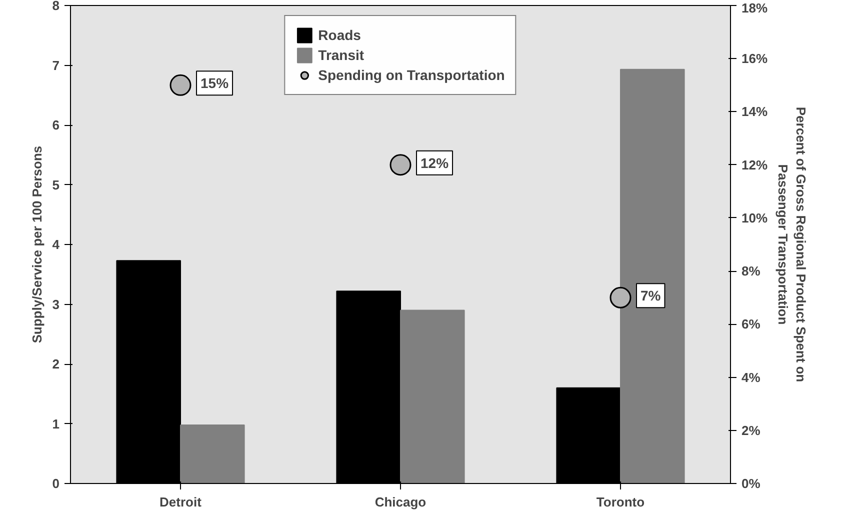 This screenshot has height=520, width=848. Describe the element at coordinates (56, 184) in the screenshot. I see `y-tick-label: 5` at that location.